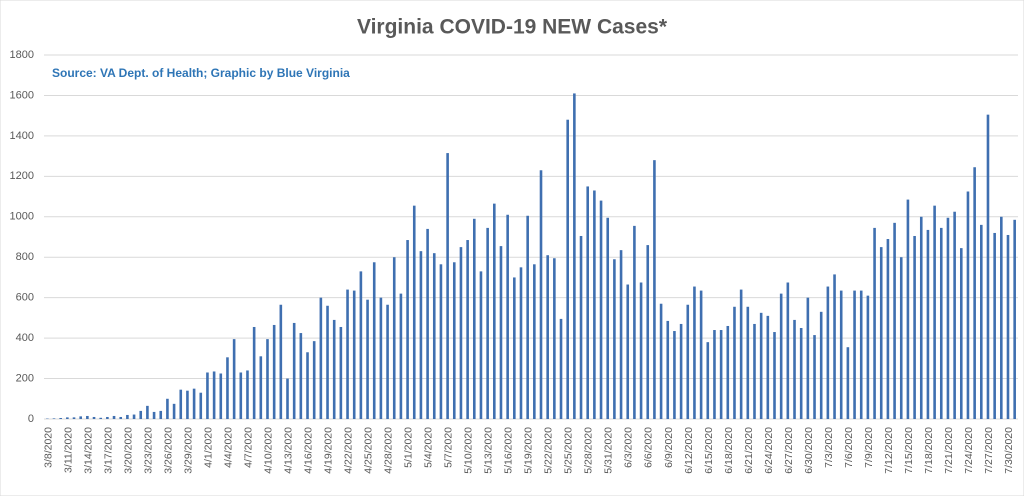 The height and width of the screenshot is (496, 1024). I want to click on x-tick-label: 3/11/2020, so click(68, 450).